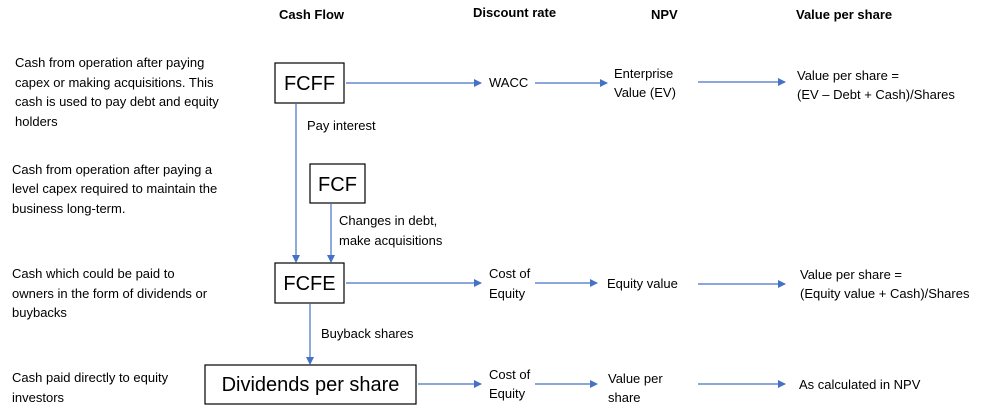 This screenshot has height=417, width=994. Describe the element at coordinates (511, 283) in the screenshot. I see `fcfe-discount-rate: Cost of Equity` at that location.